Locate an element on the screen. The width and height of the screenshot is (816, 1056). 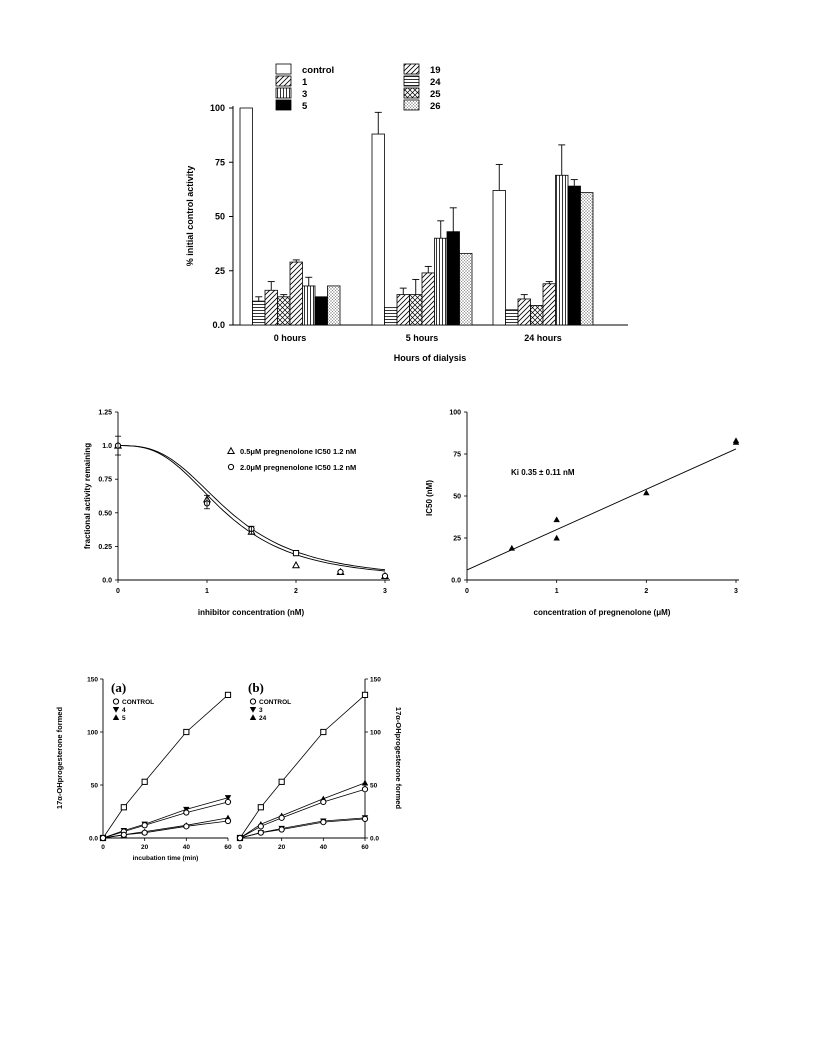
bar-y-axis-label: % initial control activity is located at coordinates (190, 216).